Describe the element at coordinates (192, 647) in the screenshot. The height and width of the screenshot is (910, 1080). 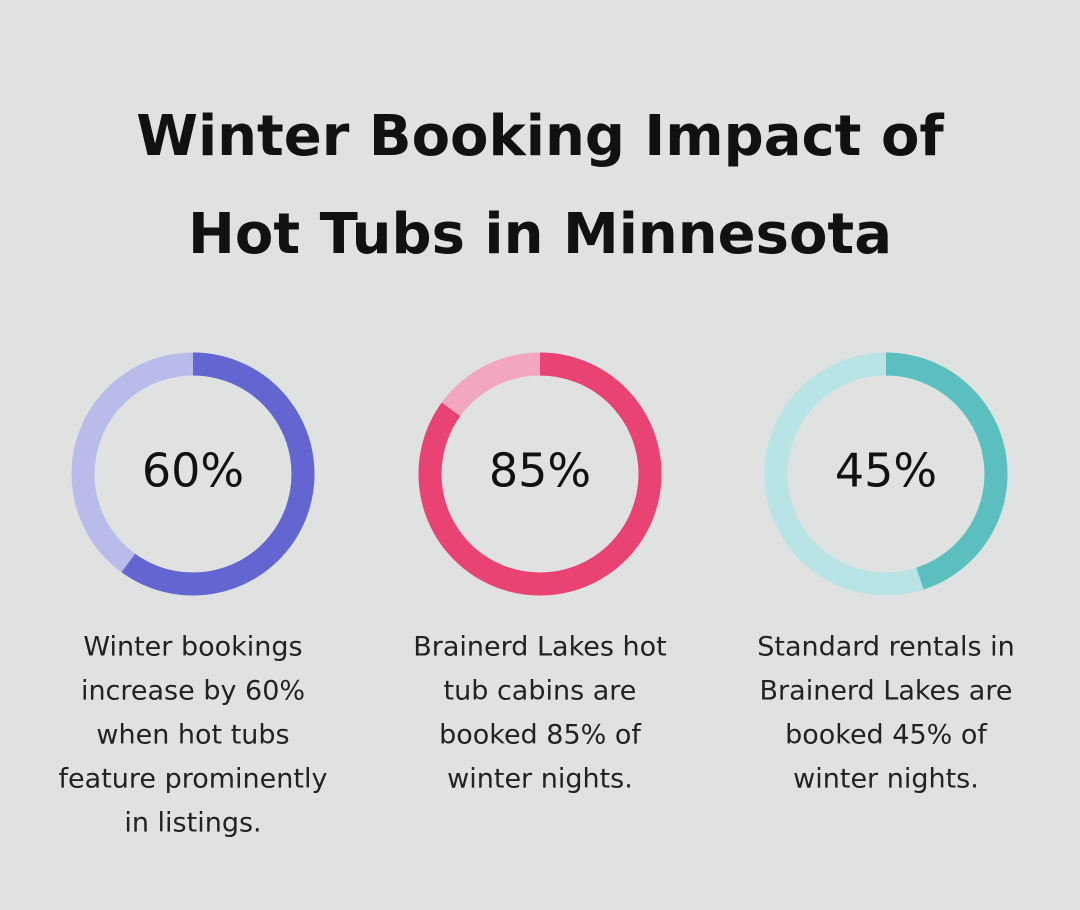
I see `caption: Winter bookings` at that location.